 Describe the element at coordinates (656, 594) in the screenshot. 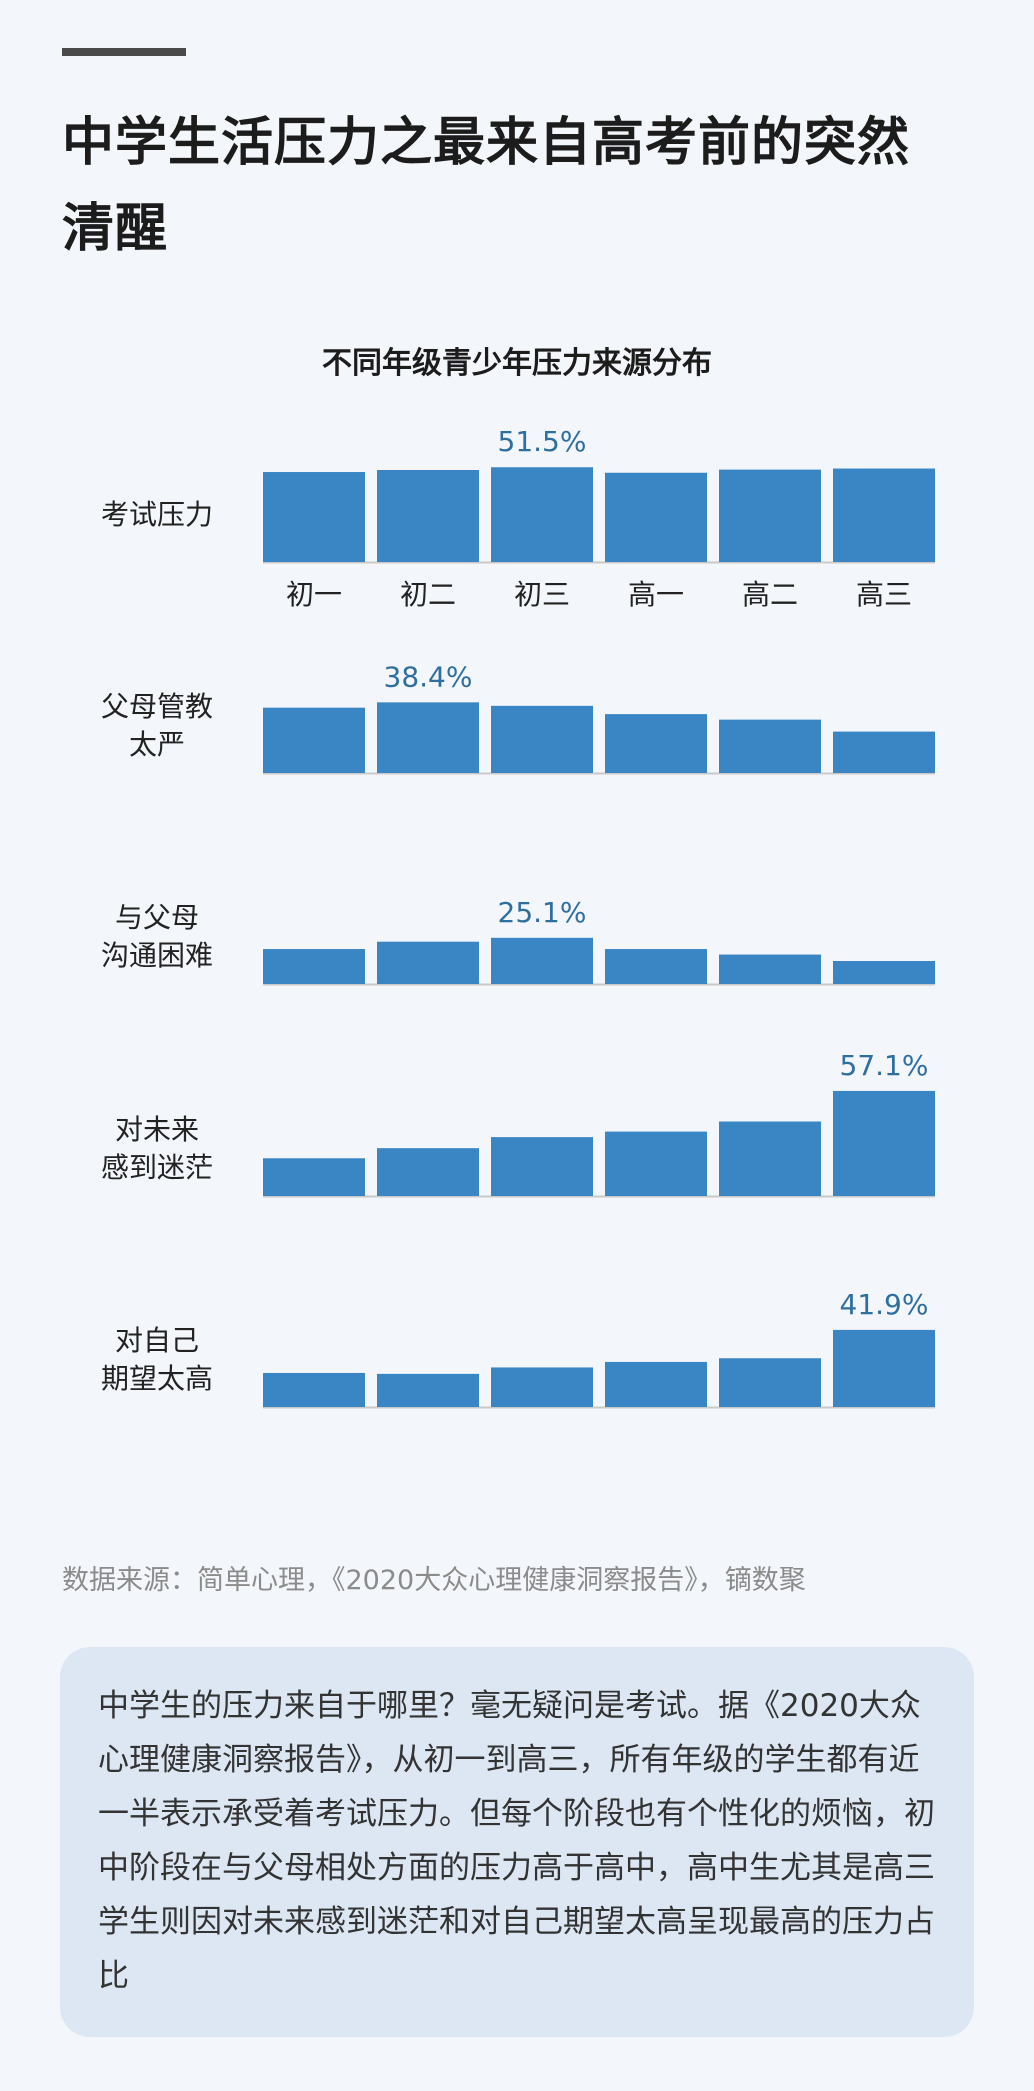

I see `category-tick-label: 高一` at that location.